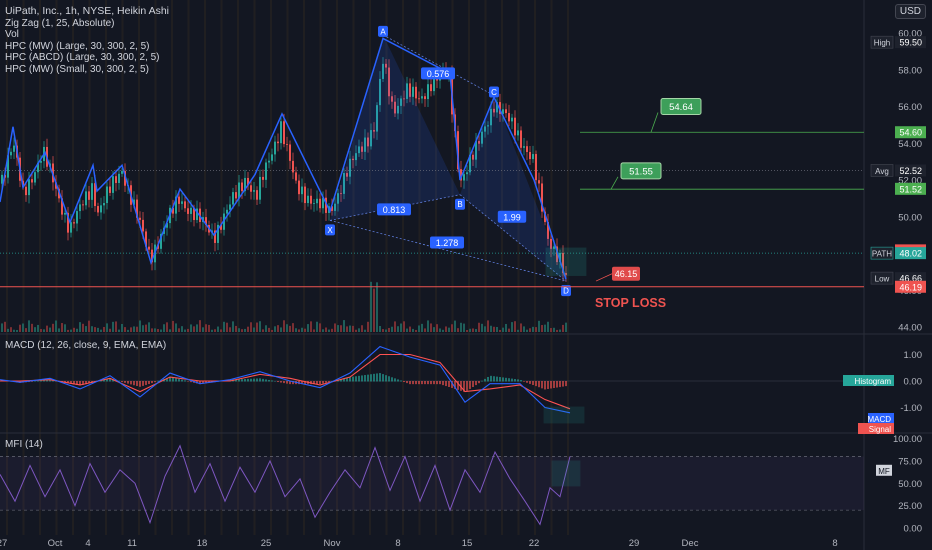 Image resolution: width=932 pixels, height=550 pixels. Describe the element at coordinates (910, 287) in the screenshot. I see `axis-tag-value: 46.19` at that location.